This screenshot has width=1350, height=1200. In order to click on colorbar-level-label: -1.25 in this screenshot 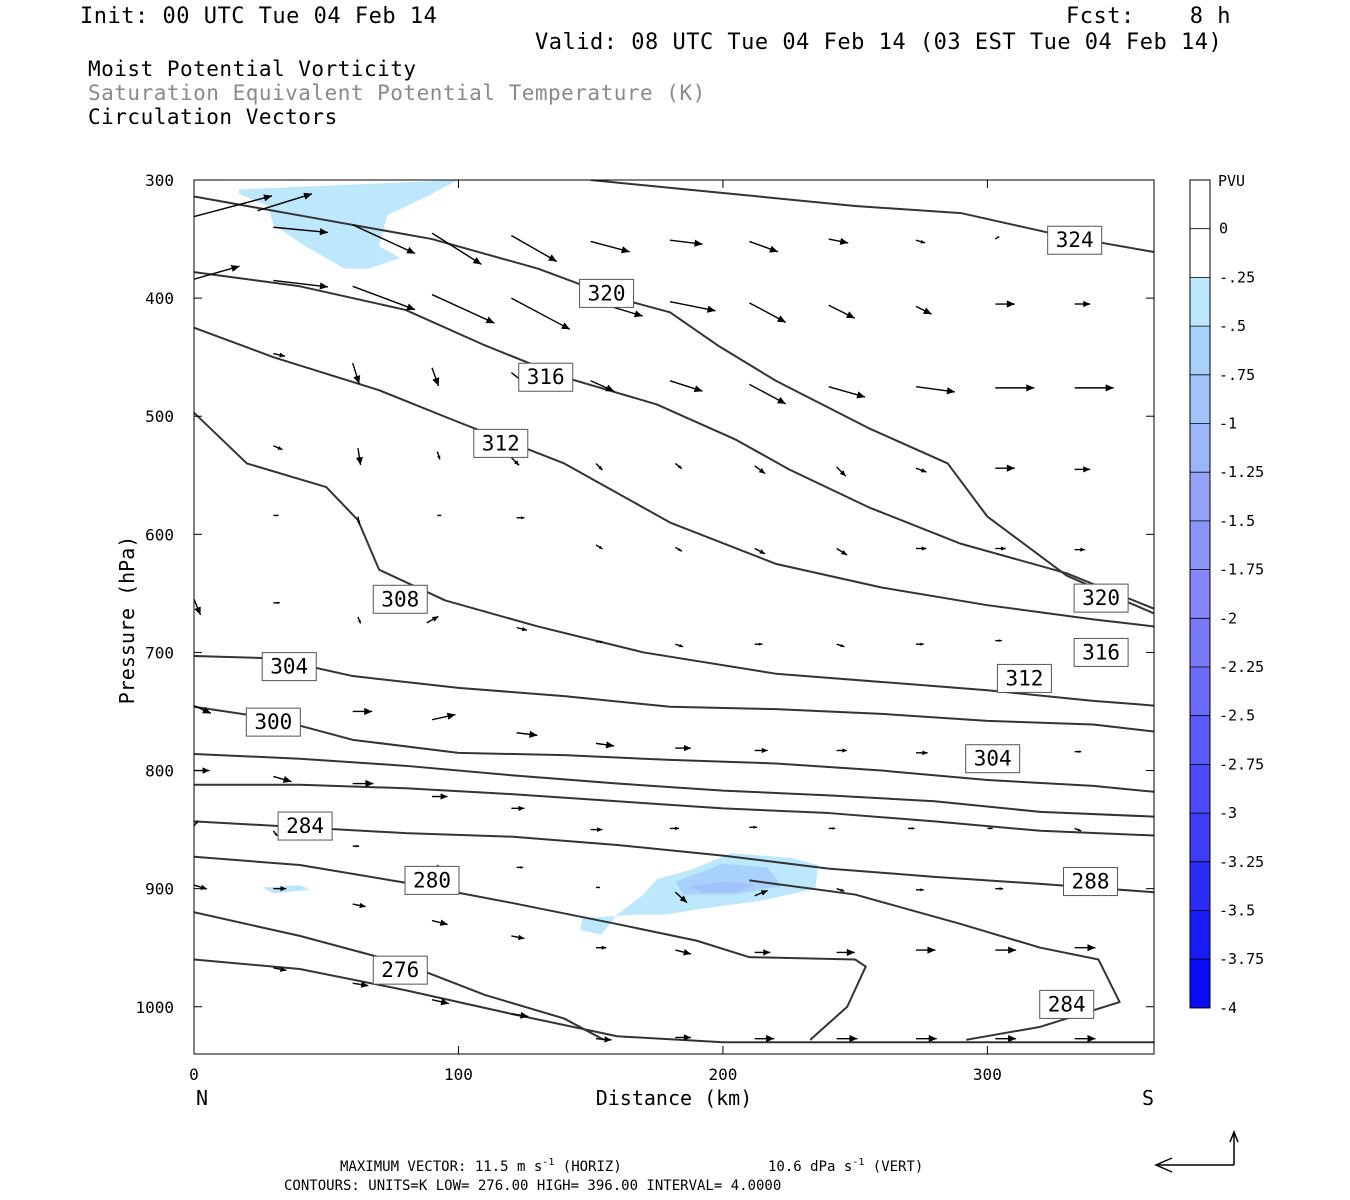, I will do `click(1241, 472)`.